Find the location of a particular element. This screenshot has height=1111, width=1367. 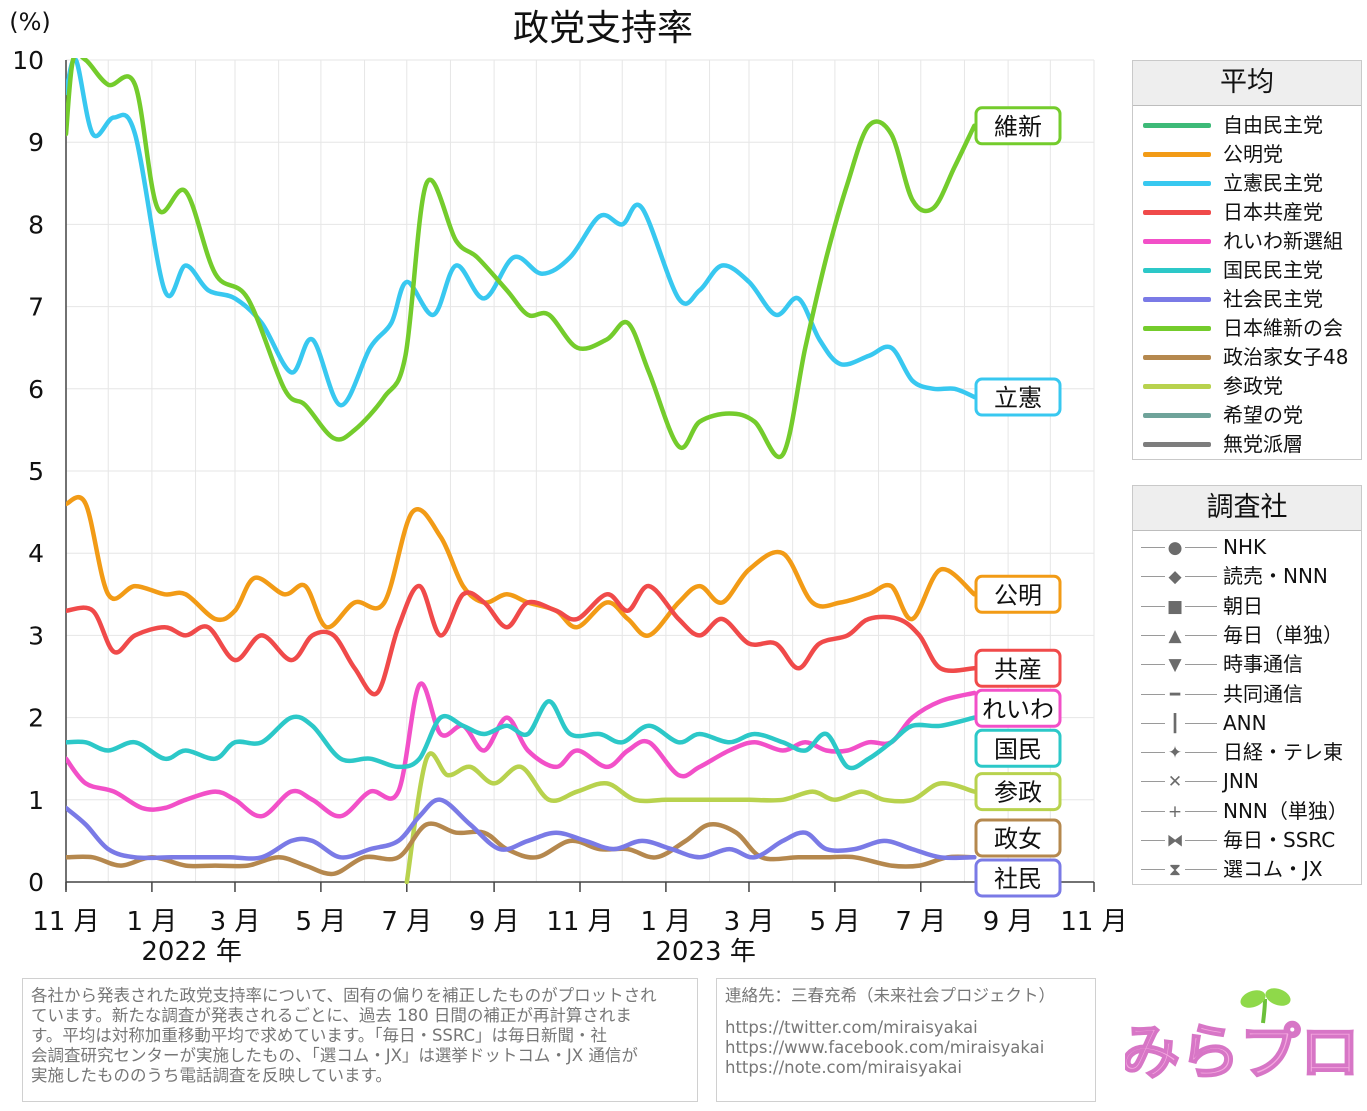

y-axis-unit-label: (%) is located at coordinates (30, 22).